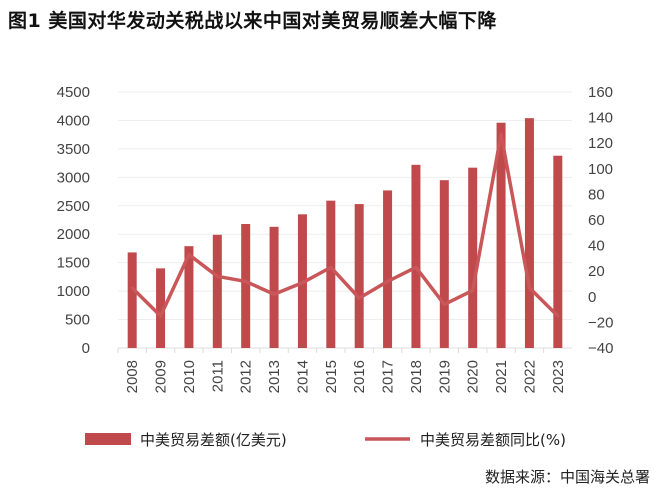  I want to click on left-axis-tick: 1000, so click(73, 291).